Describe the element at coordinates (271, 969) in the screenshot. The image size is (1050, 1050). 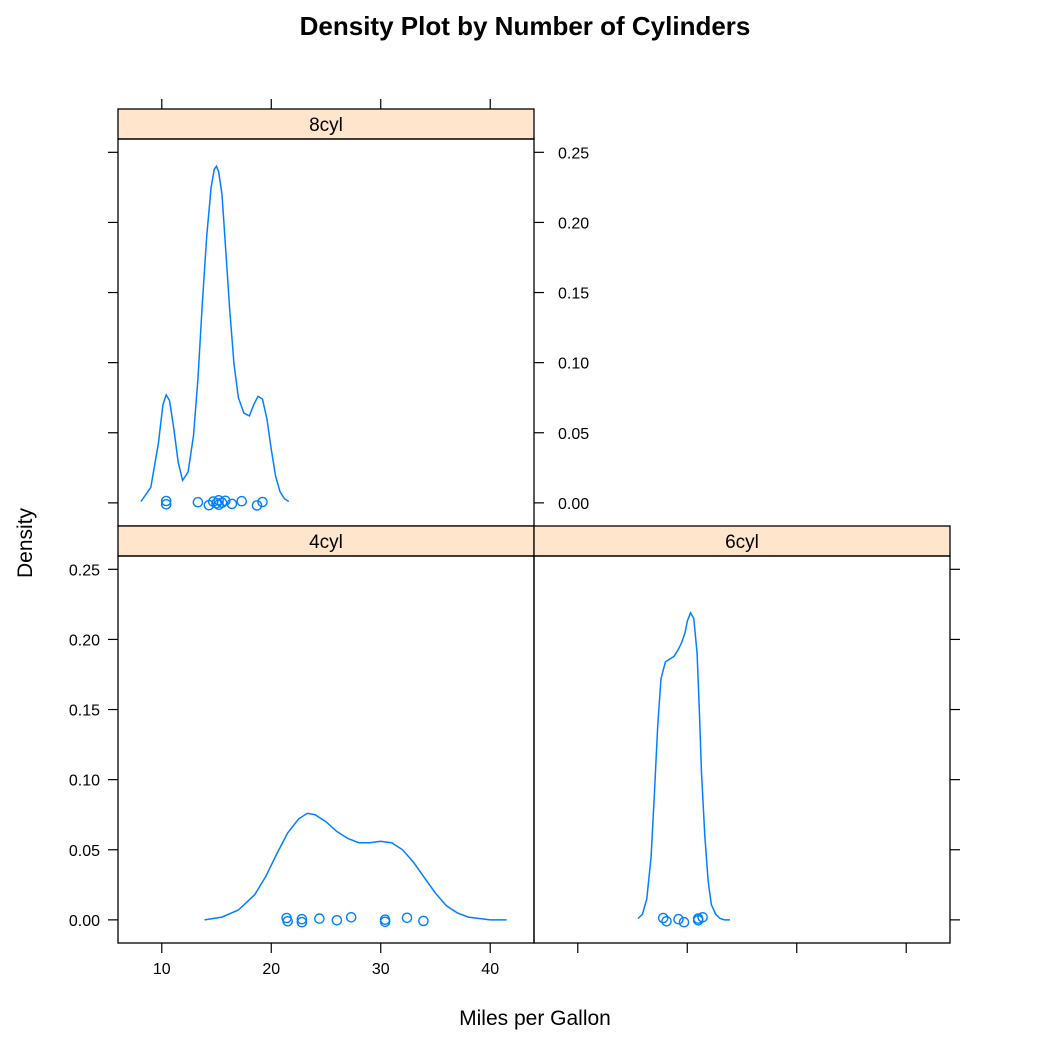
I see `x-tick-label: 20` at that location.